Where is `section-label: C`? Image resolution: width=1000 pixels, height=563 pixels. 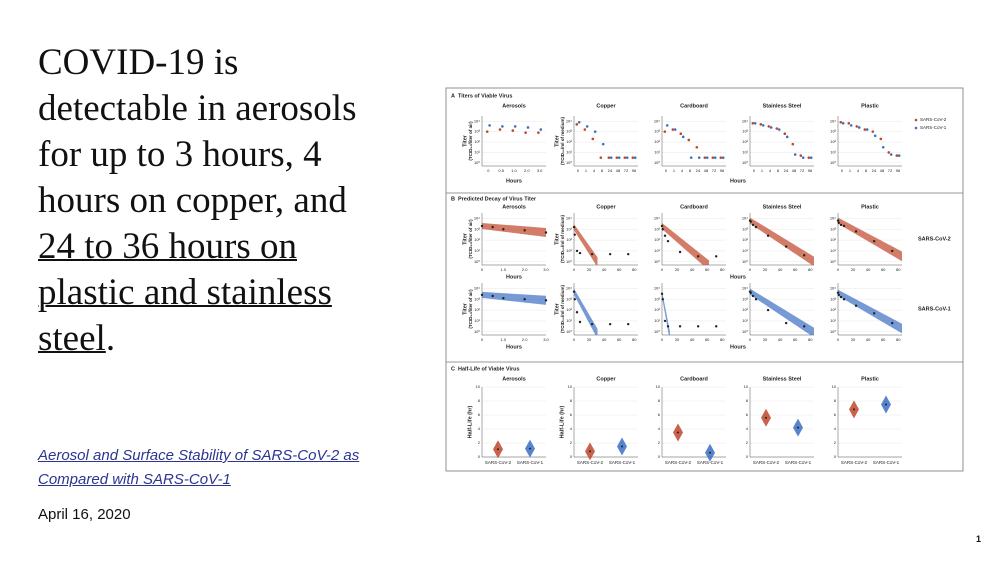
section-label: C is located at coordinates (453, 369).